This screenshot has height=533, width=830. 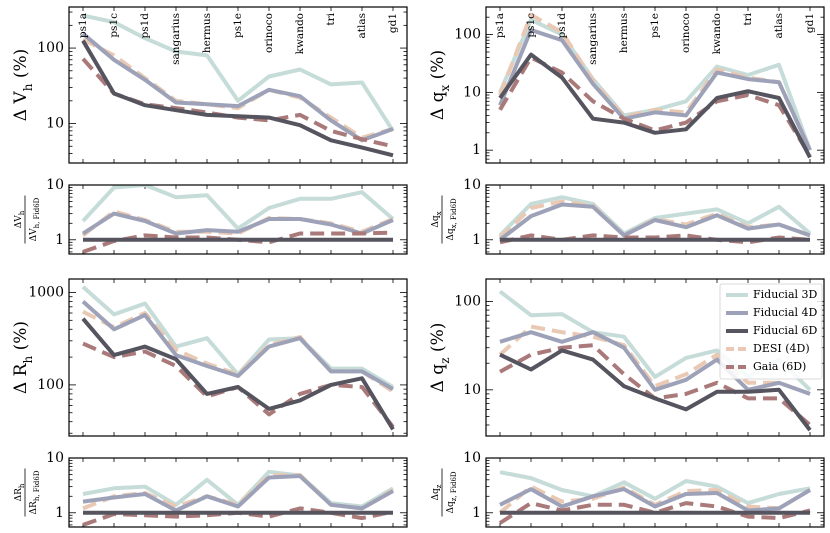 I want to click on y-axis-label: Δ qz (%), so click(x=440, y=358).